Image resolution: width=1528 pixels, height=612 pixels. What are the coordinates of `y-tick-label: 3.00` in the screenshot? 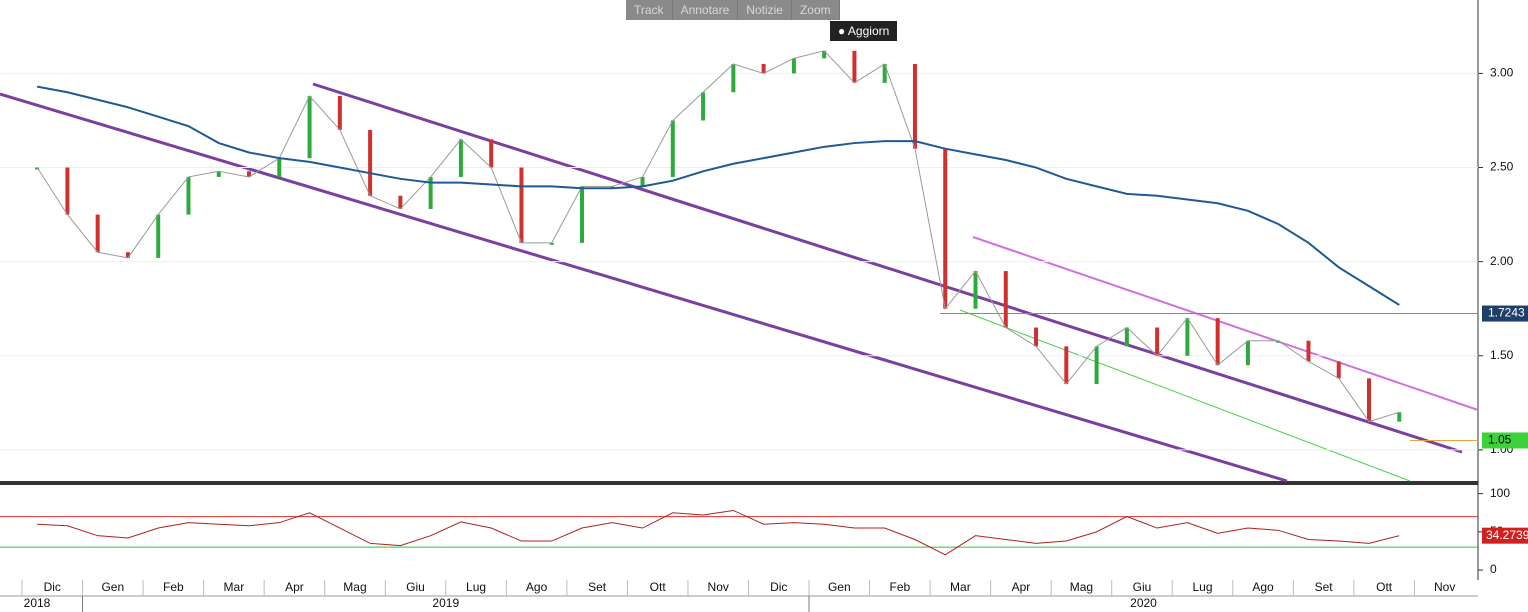 It's located at (1502, 73).